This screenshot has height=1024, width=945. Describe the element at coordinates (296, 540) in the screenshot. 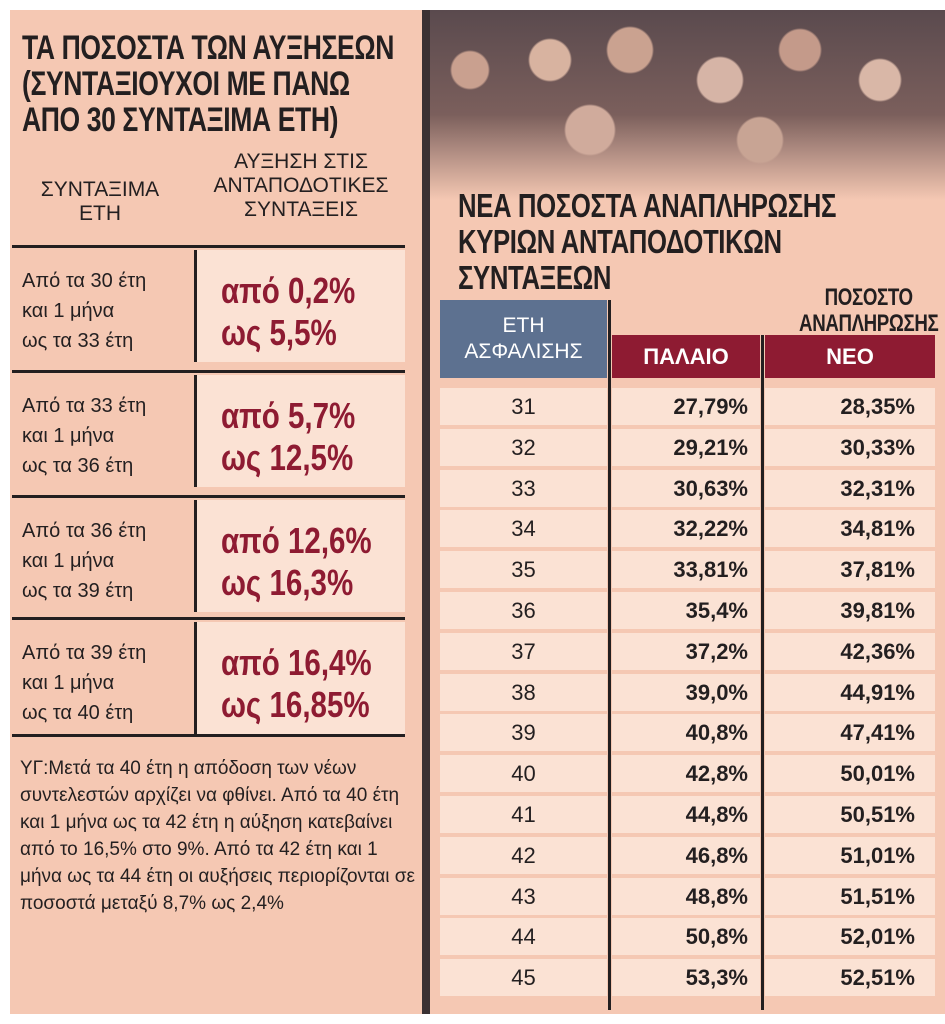

I see `increase-from: από 12,6%` at that location.